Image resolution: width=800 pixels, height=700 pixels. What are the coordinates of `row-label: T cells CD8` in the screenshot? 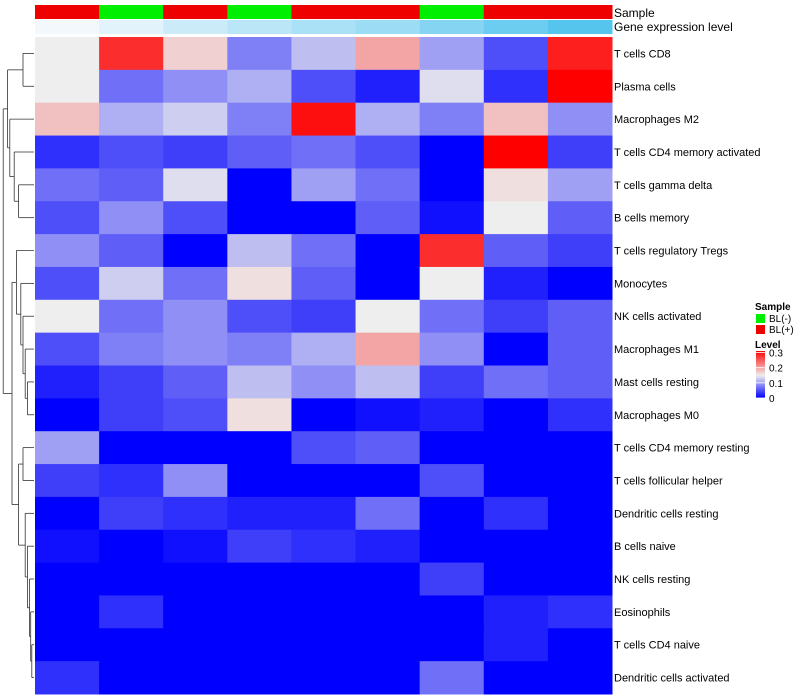 It's located at (642, 54).